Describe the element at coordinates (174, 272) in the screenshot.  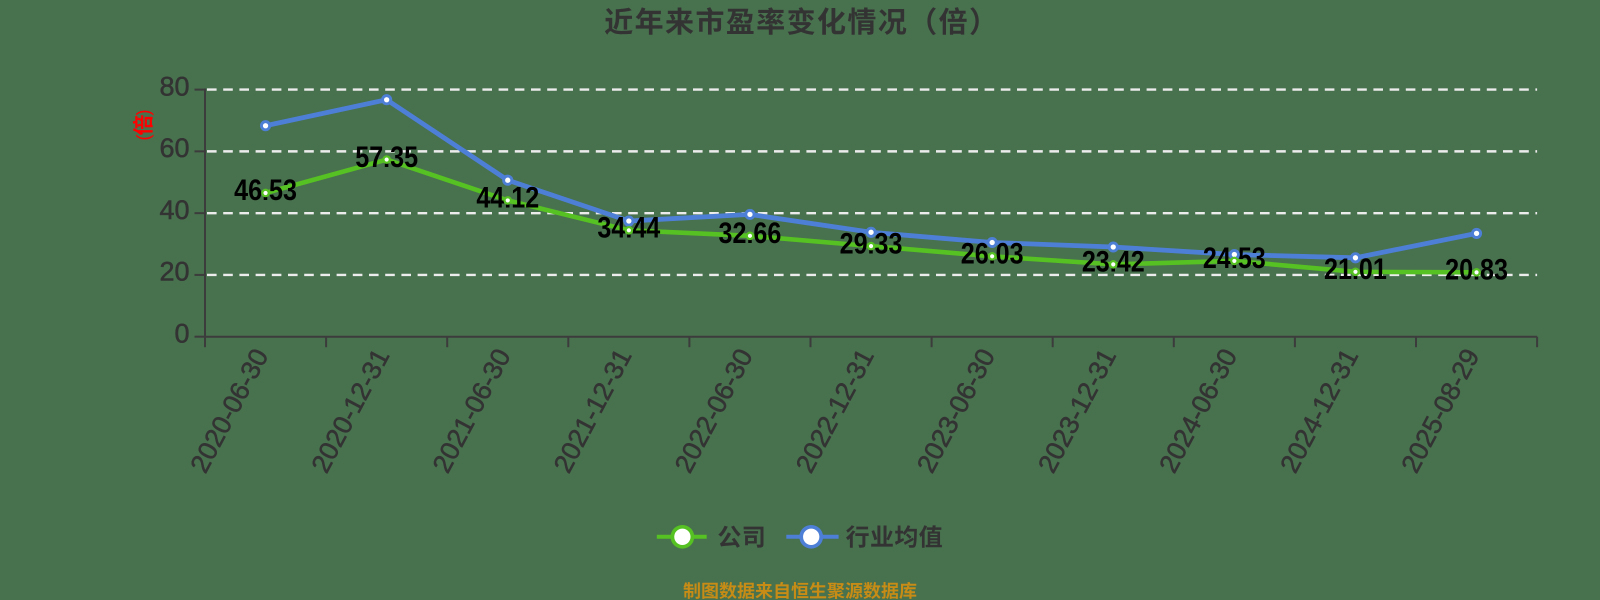
I see `svg-text: 20` at that location.